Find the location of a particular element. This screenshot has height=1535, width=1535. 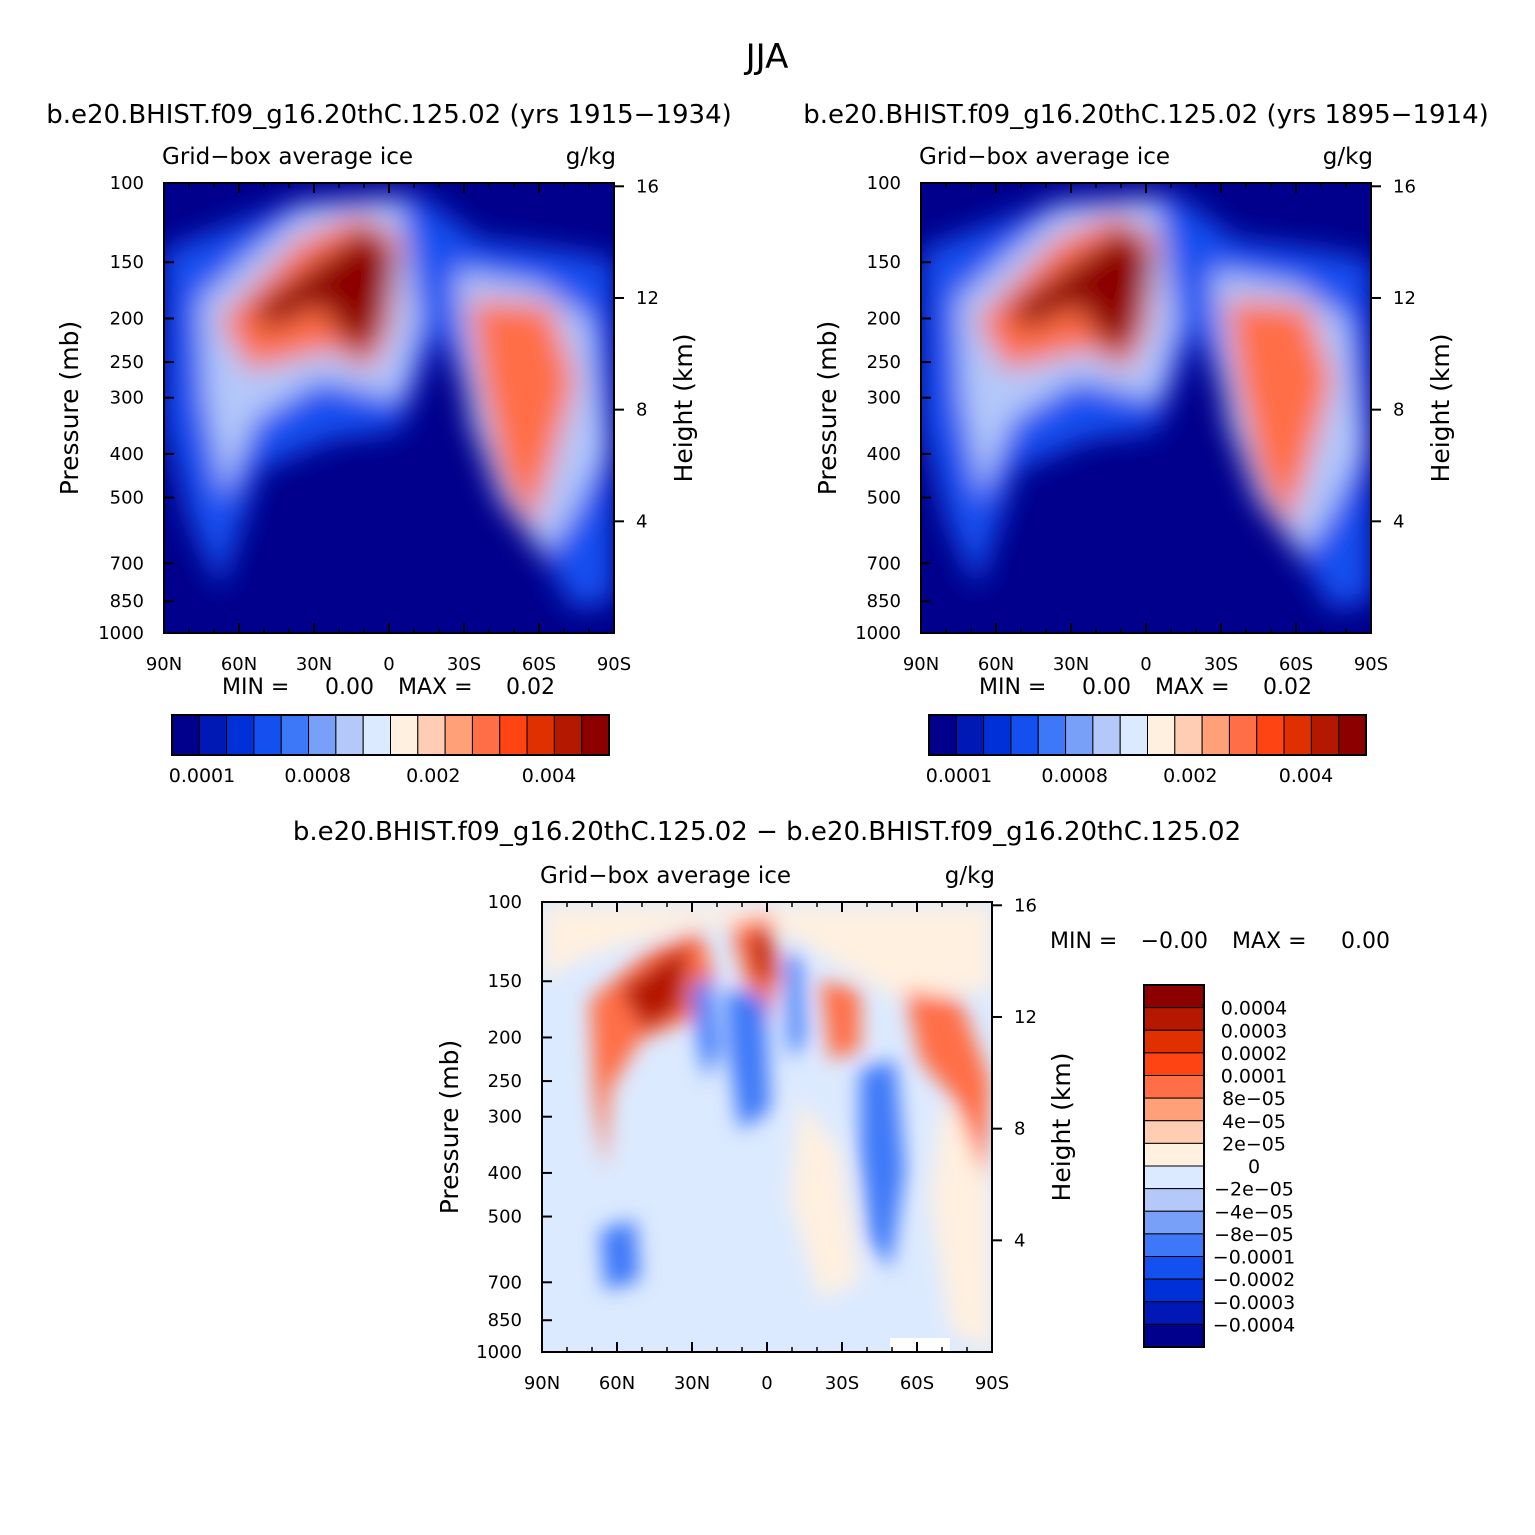

colorbar-label: 0.0002 is located at coordinates (1254, 1054).